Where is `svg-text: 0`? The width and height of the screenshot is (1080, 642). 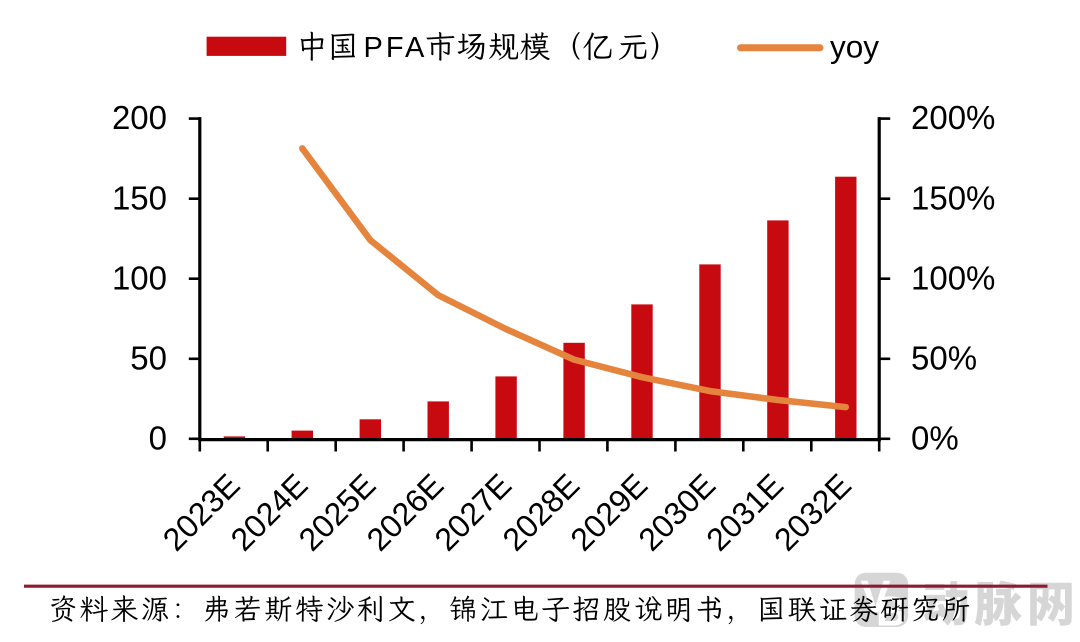 svg-text: 0 is located at coordinates (158, 437).